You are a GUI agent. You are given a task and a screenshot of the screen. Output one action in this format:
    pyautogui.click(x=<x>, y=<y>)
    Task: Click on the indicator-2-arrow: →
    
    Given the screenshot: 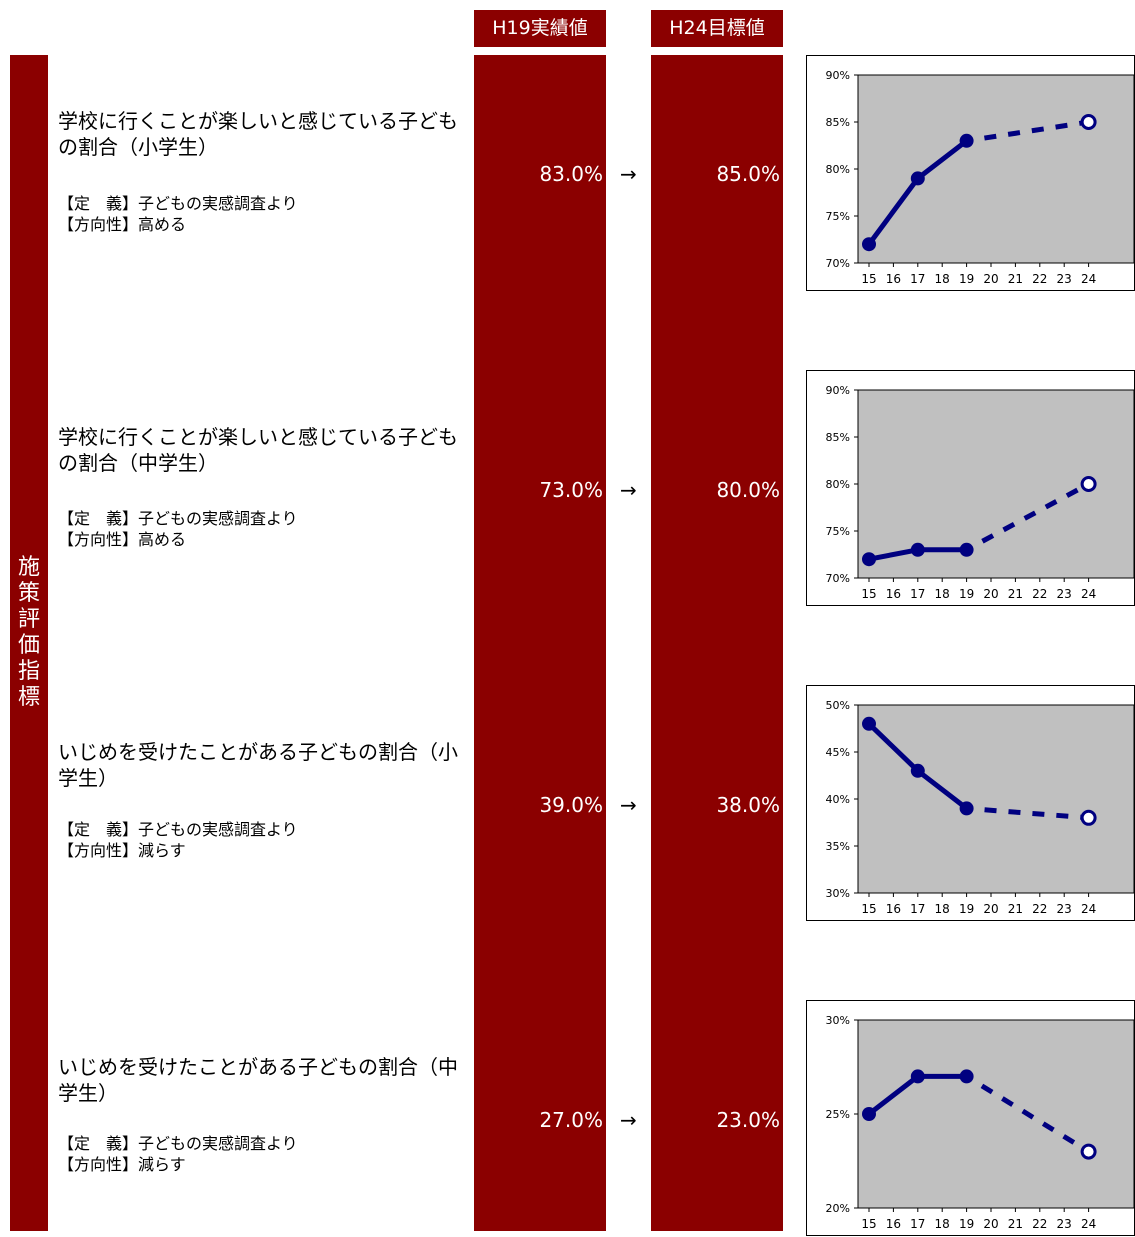 What is the action you would take?
    pyautogui.click(x=628, y=490)
    